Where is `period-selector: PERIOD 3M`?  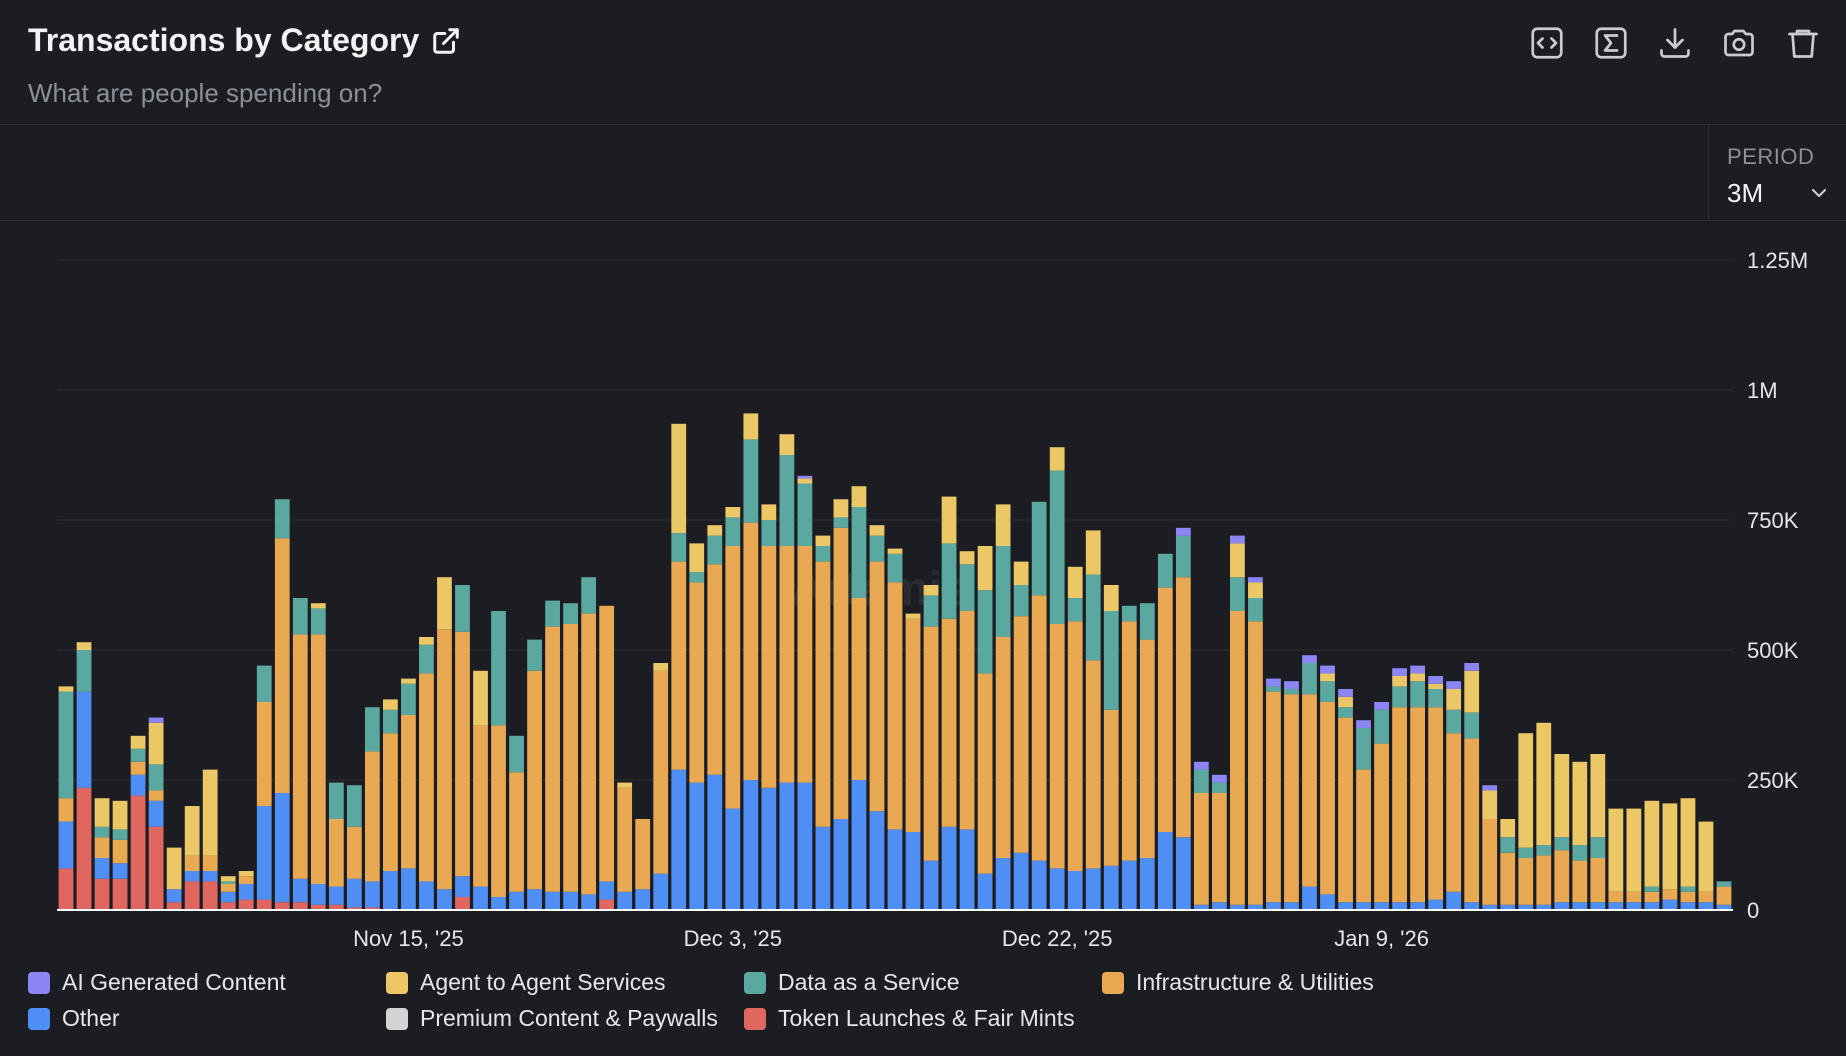 period-selector: PERIOD 3M is located at coordinates (1777, 172).